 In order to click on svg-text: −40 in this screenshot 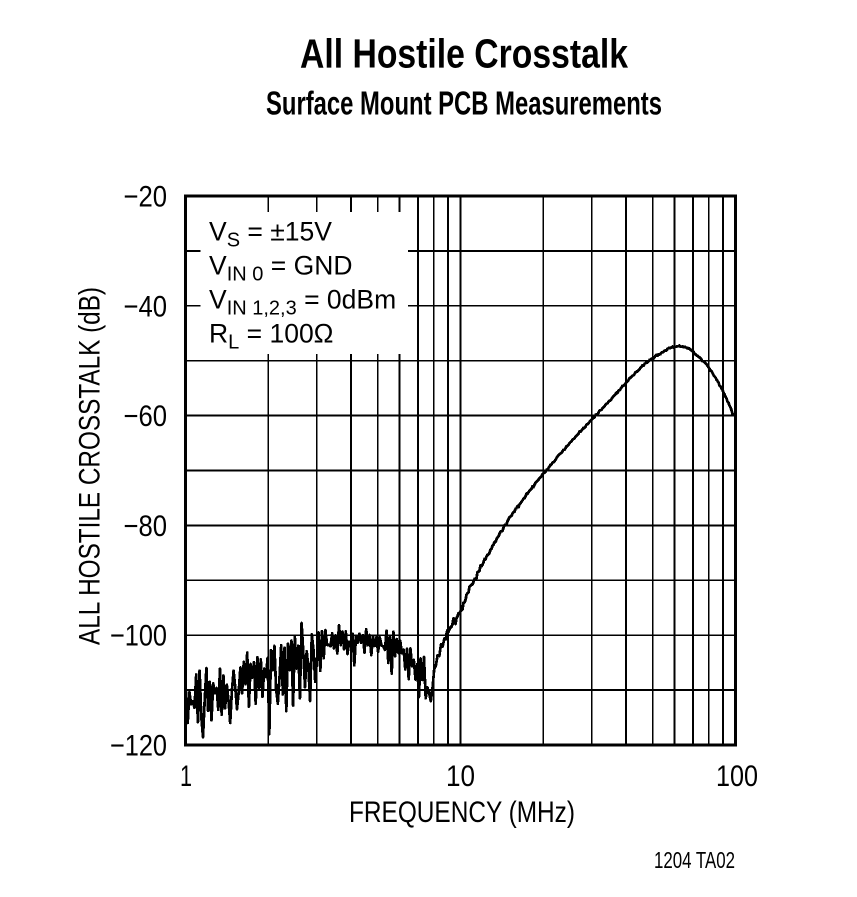, I will do `click(146, 306)`.